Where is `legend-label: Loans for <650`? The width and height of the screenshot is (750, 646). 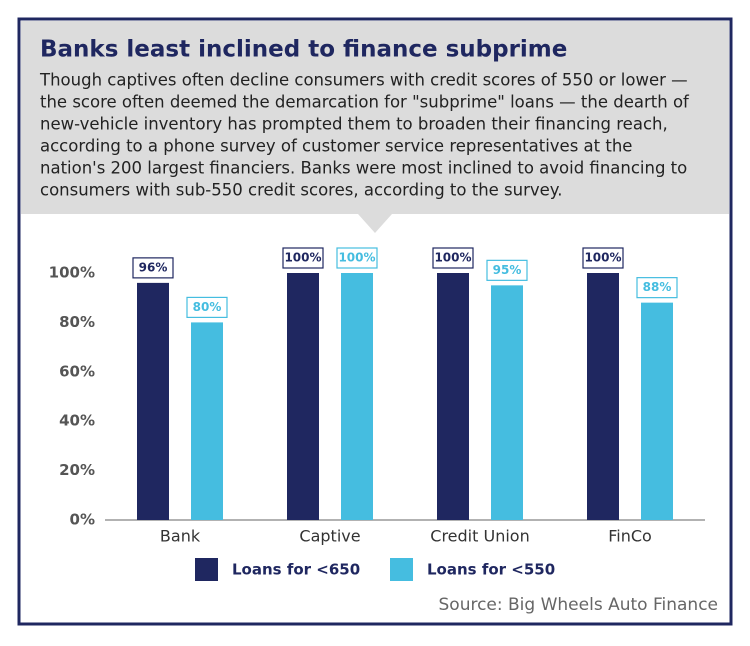 legend-label: Loans for <650 is located at coordinates (296, 570).